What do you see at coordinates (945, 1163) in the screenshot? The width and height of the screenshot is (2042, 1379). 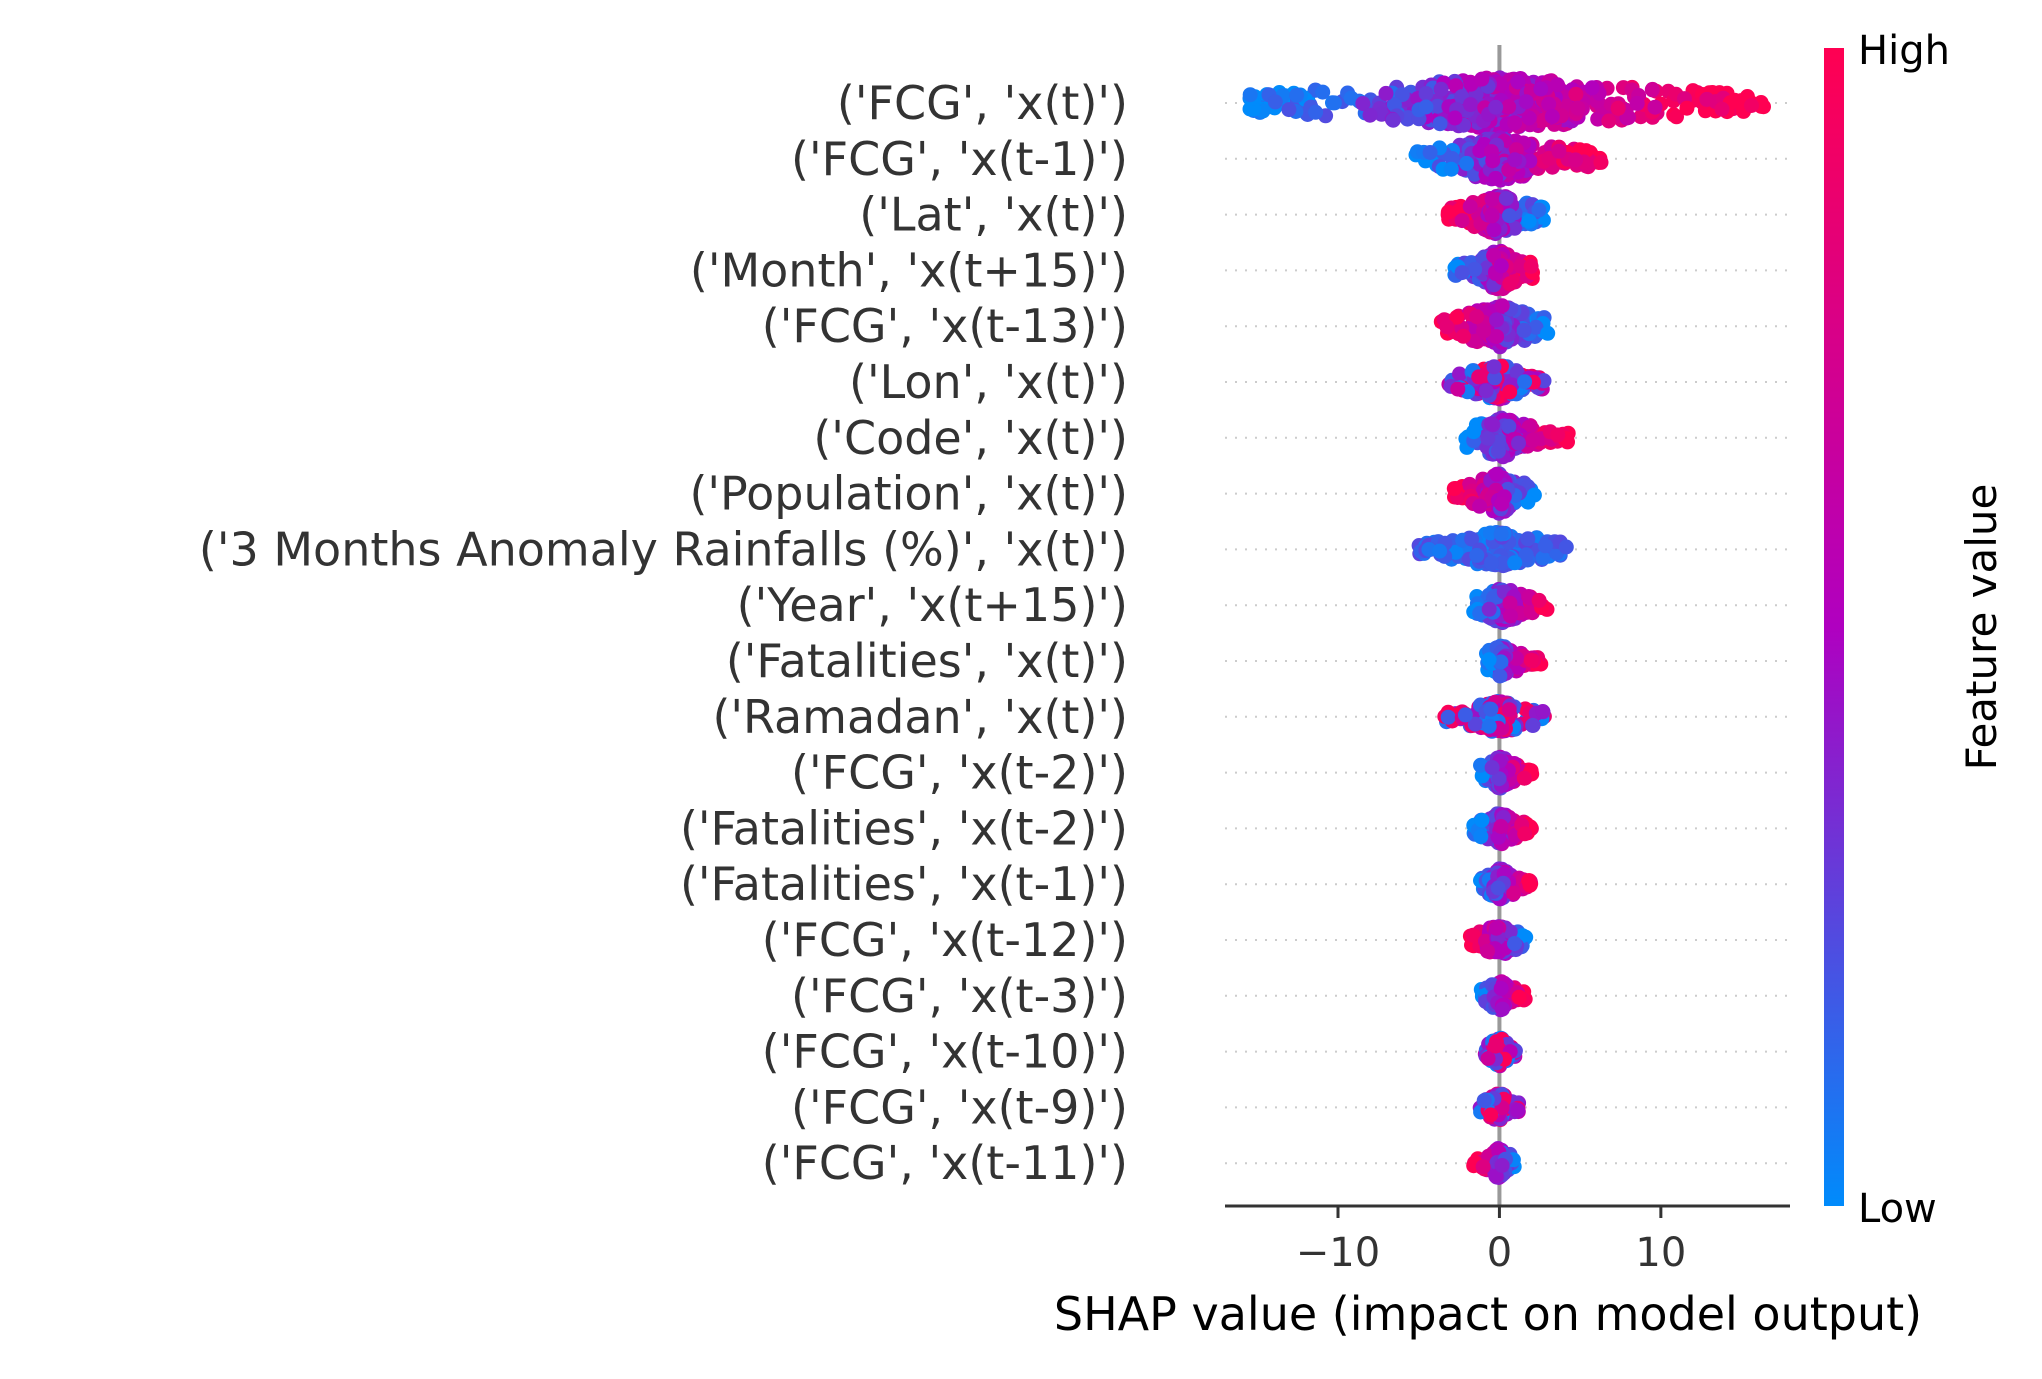 I see `feature-label: ('FCG', 'x(t-11)')` at bounding box center [945, 1163].